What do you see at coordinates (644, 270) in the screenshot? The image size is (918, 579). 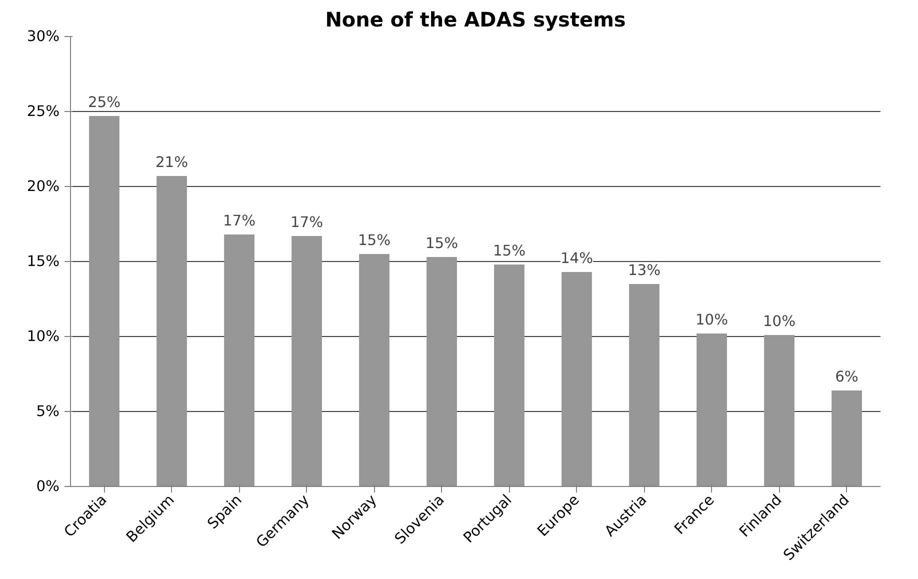 I see `data-label: 13%` at bounding box center [644, 270].